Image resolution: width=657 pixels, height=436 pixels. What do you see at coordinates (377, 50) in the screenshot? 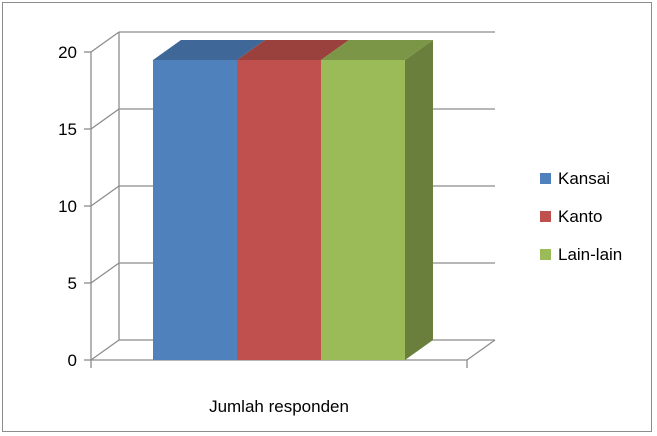
I see `bar-top-lain-lain` at bounding box center [377, 50].